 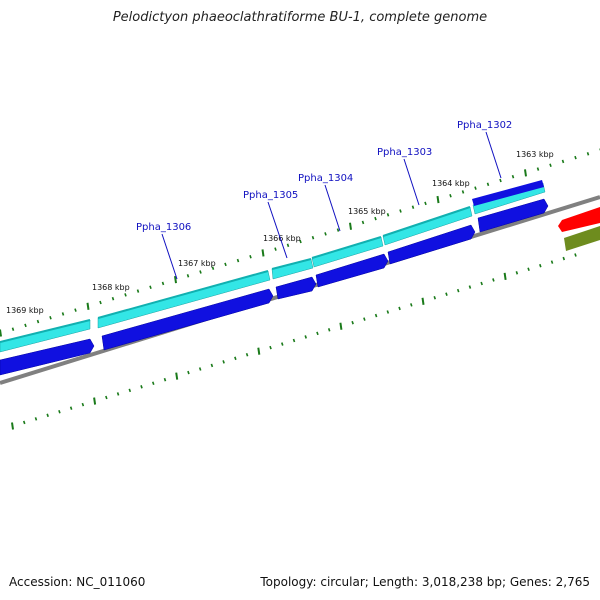 I want to click on accession-label: Accession: NC_011060, so click(x=77, y=582).